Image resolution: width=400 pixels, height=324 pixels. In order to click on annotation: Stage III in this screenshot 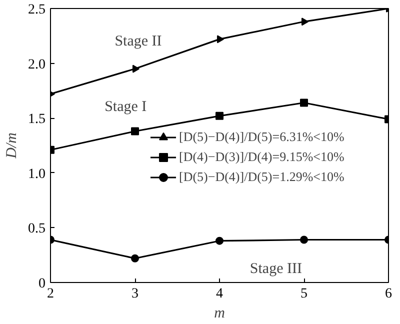, I will do `click(276, 268)`.